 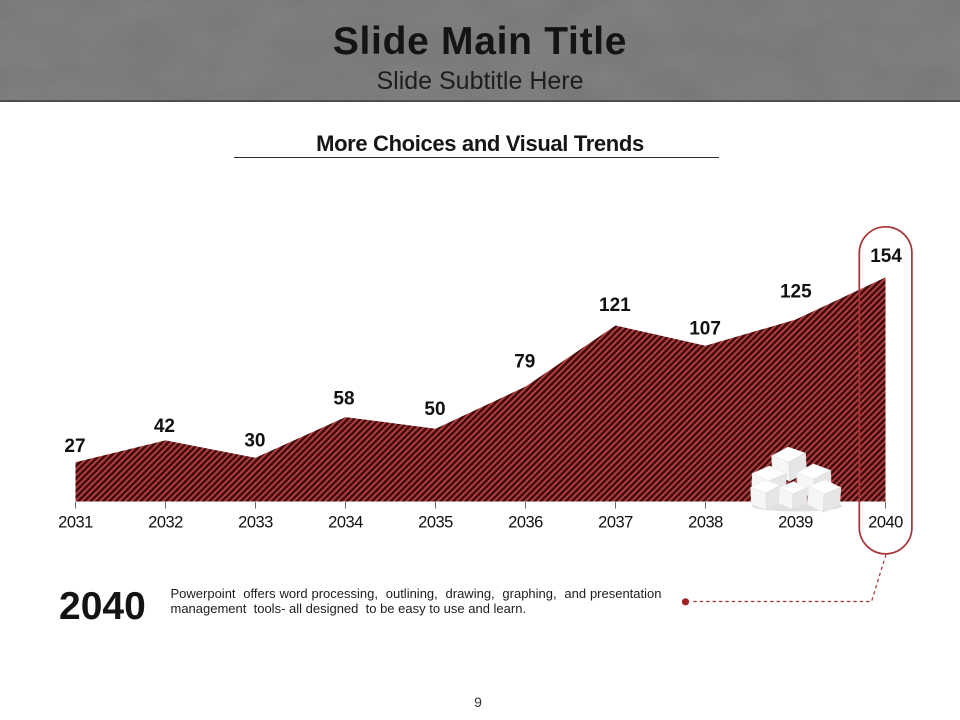 What do you see at coordinates (164, 426) in the screenshot?
I see `svg-text: 42` at bounding box center [164, 426].